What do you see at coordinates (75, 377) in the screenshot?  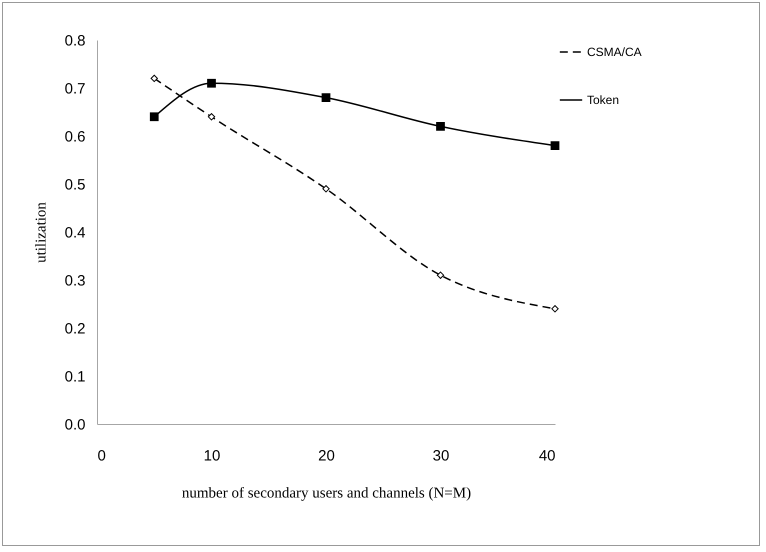 I see `y-tick-label: 0.1` at bounding box center [75, 377].